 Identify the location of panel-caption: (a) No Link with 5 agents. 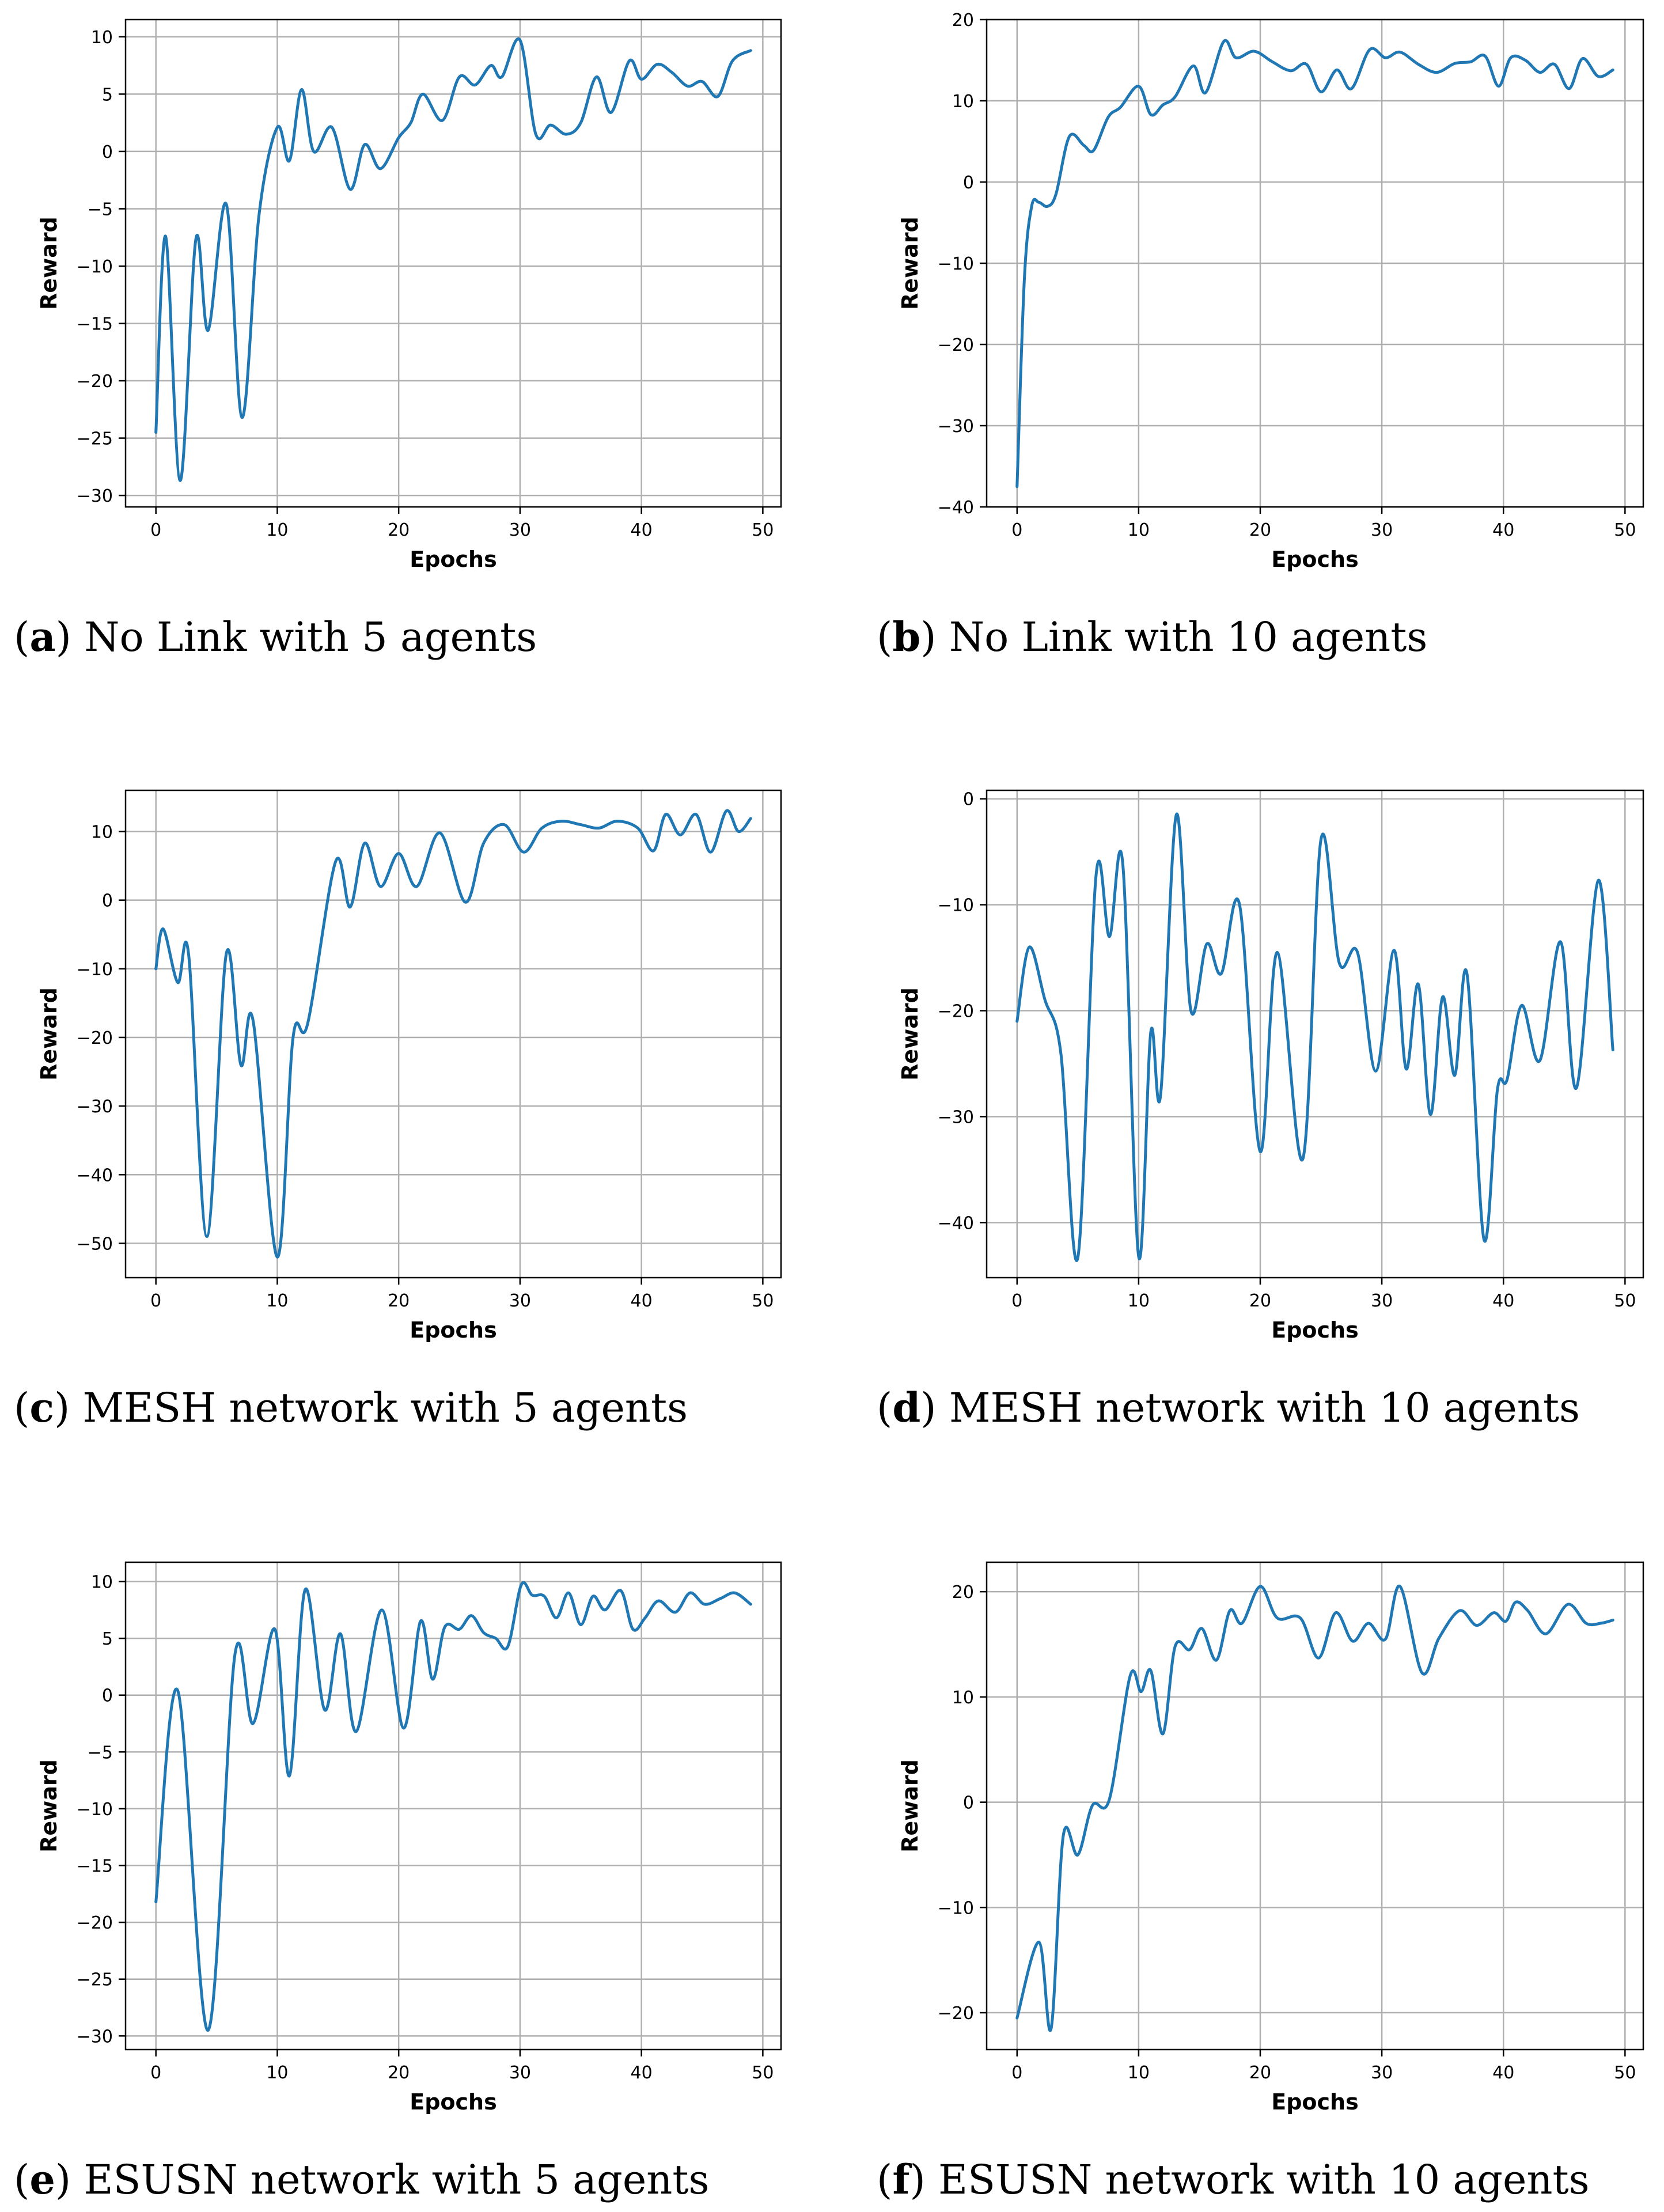
(275, 637).